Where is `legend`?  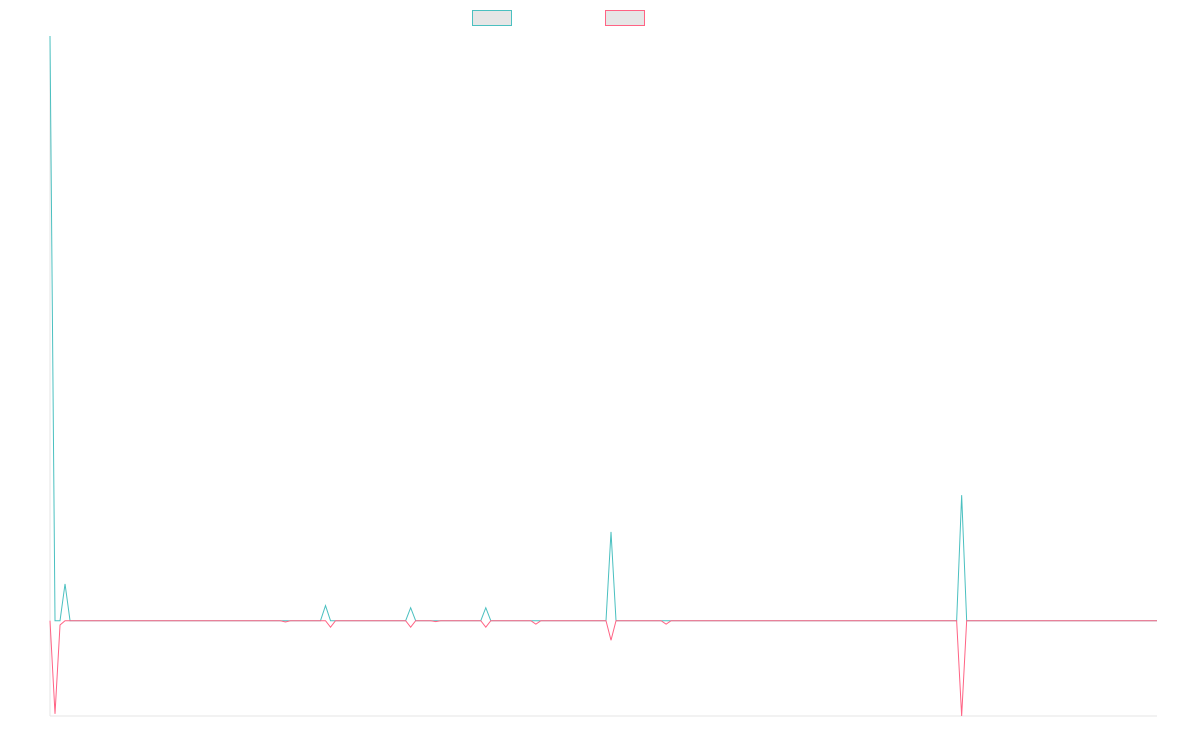 legend is located at coordinates (558, 18).